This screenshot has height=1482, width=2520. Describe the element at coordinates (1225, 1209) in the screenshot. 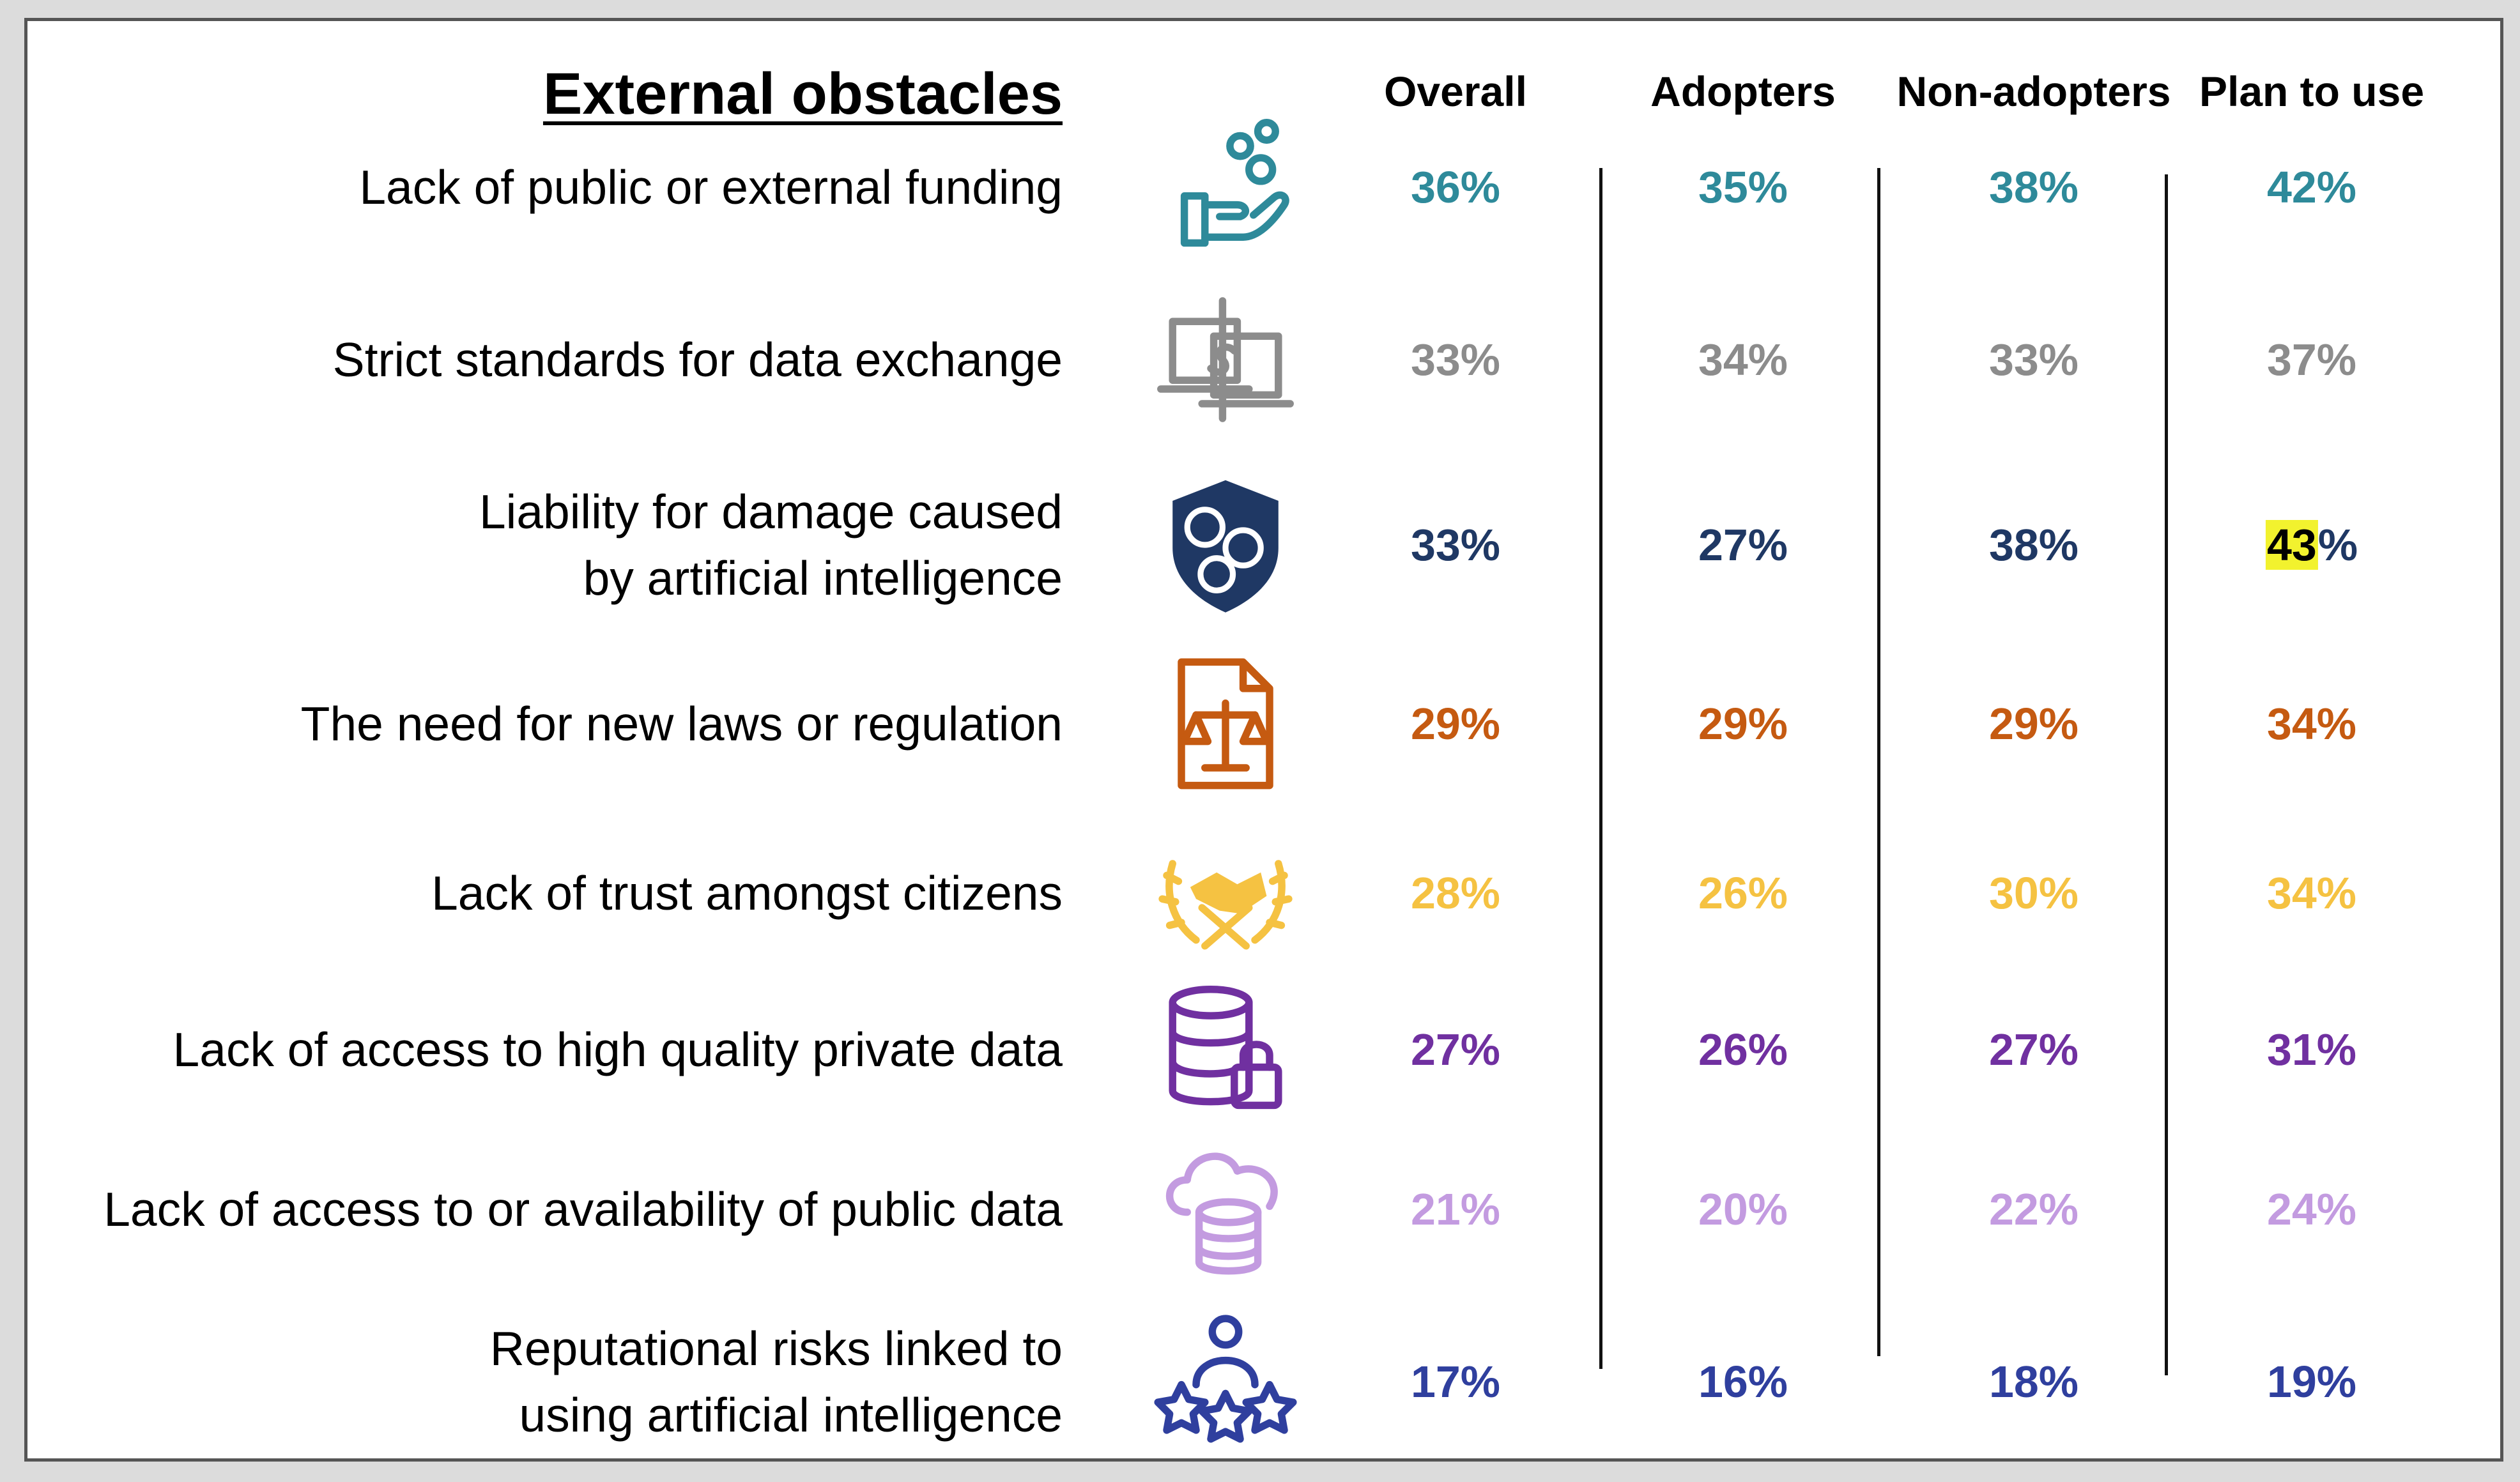

I see `cloud-database-icon` at that location.